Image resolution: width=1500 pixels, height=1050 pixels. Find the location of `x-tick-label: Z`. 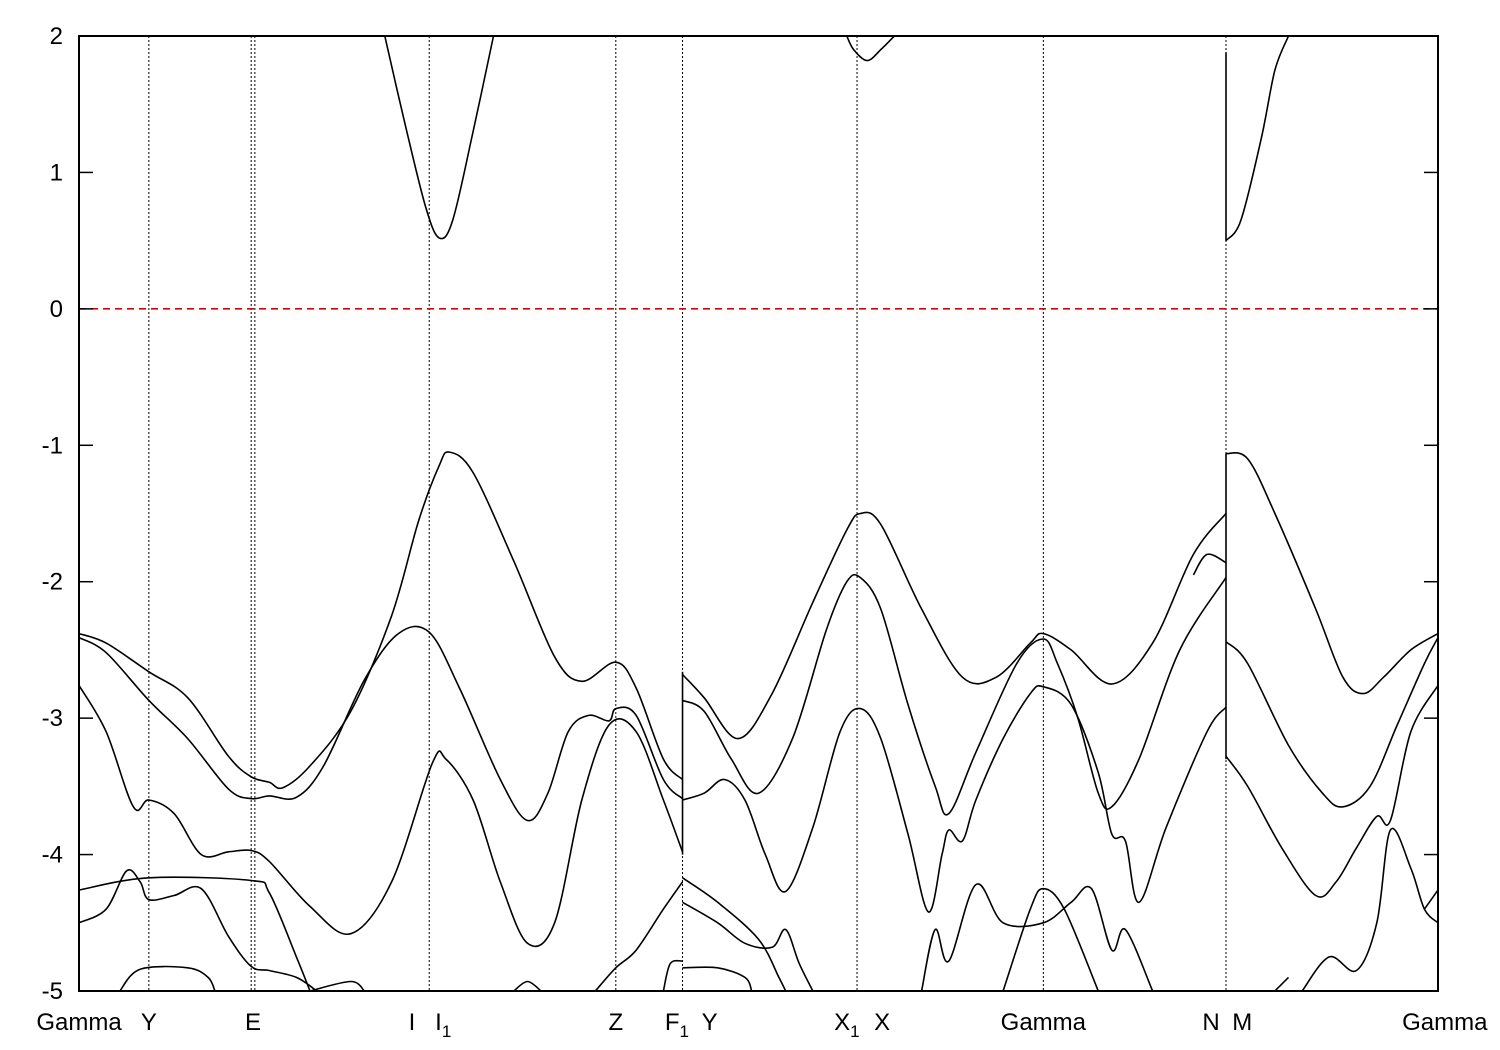

x-tick-label: Z is located at coordinates (615, 1022).